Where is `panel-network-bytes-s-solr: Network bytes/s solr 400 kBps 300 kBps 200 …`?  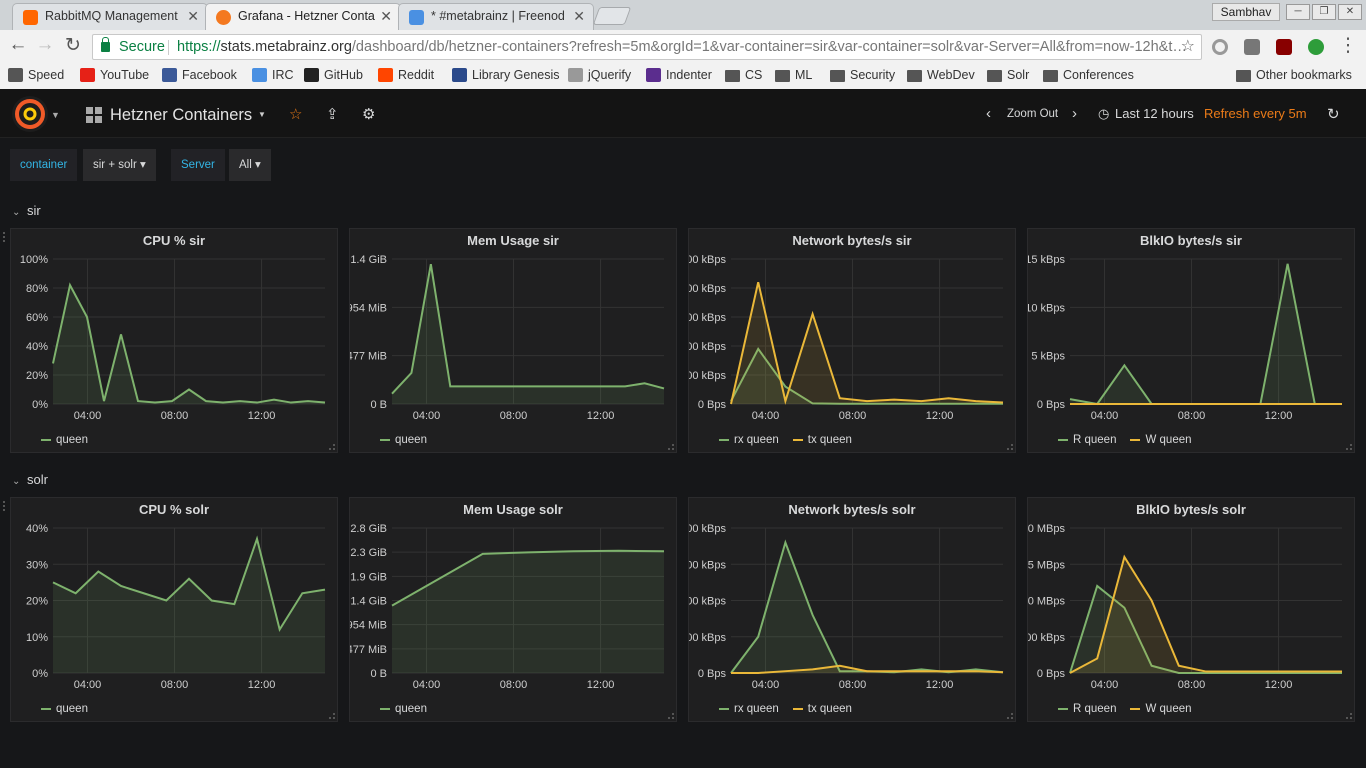 panel-network-bytes-s-solr: Network bytes/s solr 400 kBps 300 kBps 200 … is located at coordinates (852, 609).